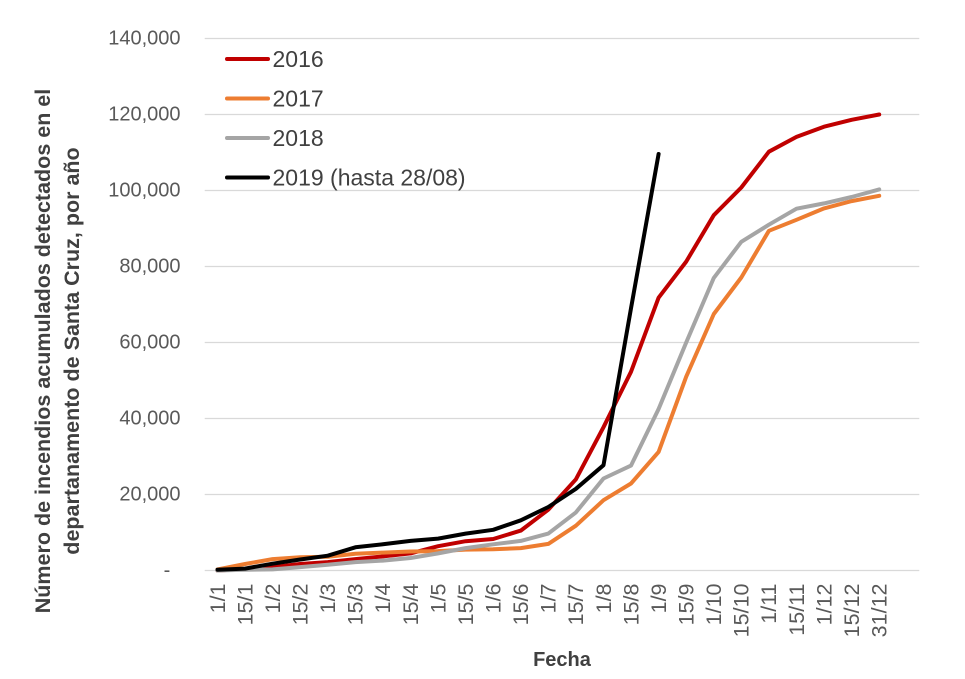 The image size is (965, 679). What do you see at coordinates (742, 610) in the screenshot?
I see `svg-text: 15/10` at bounding box center [742, 610].